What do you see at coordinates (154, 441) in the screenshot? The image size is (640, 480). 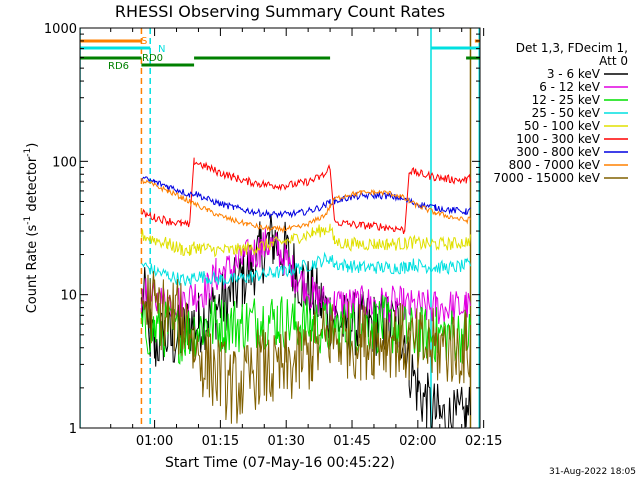 I see `x-tick-label-0: 01:00` at bounding box center [154, 441].